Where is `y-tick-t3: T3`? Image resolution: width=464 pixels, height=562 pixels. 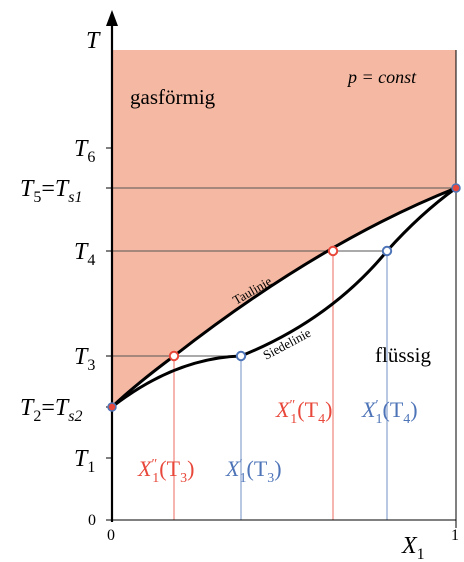
y-tick-t3: T3 is located at coordinates (84, 359).